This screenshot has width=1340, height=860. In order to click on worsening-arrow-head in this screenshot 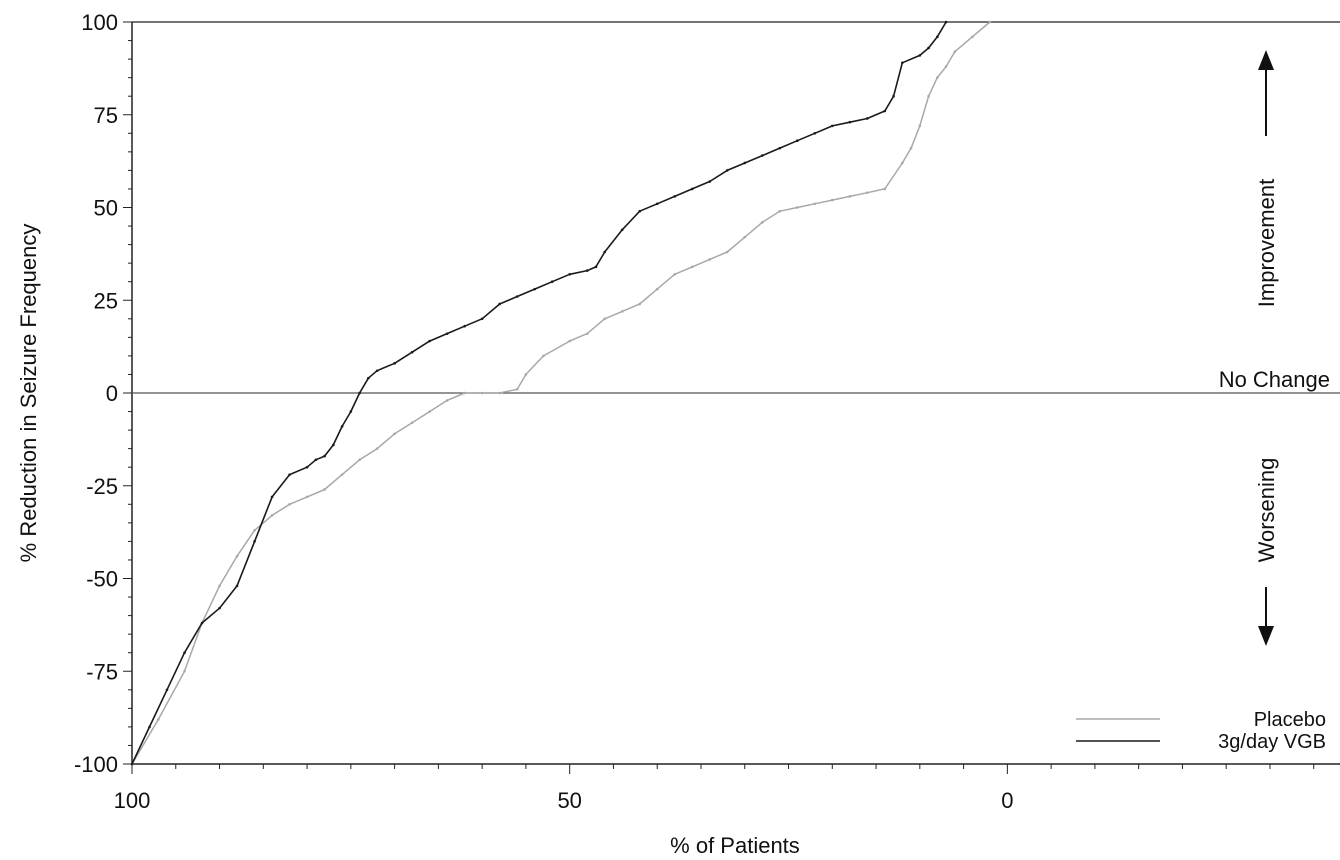, I will do `click(1266, 636)`.